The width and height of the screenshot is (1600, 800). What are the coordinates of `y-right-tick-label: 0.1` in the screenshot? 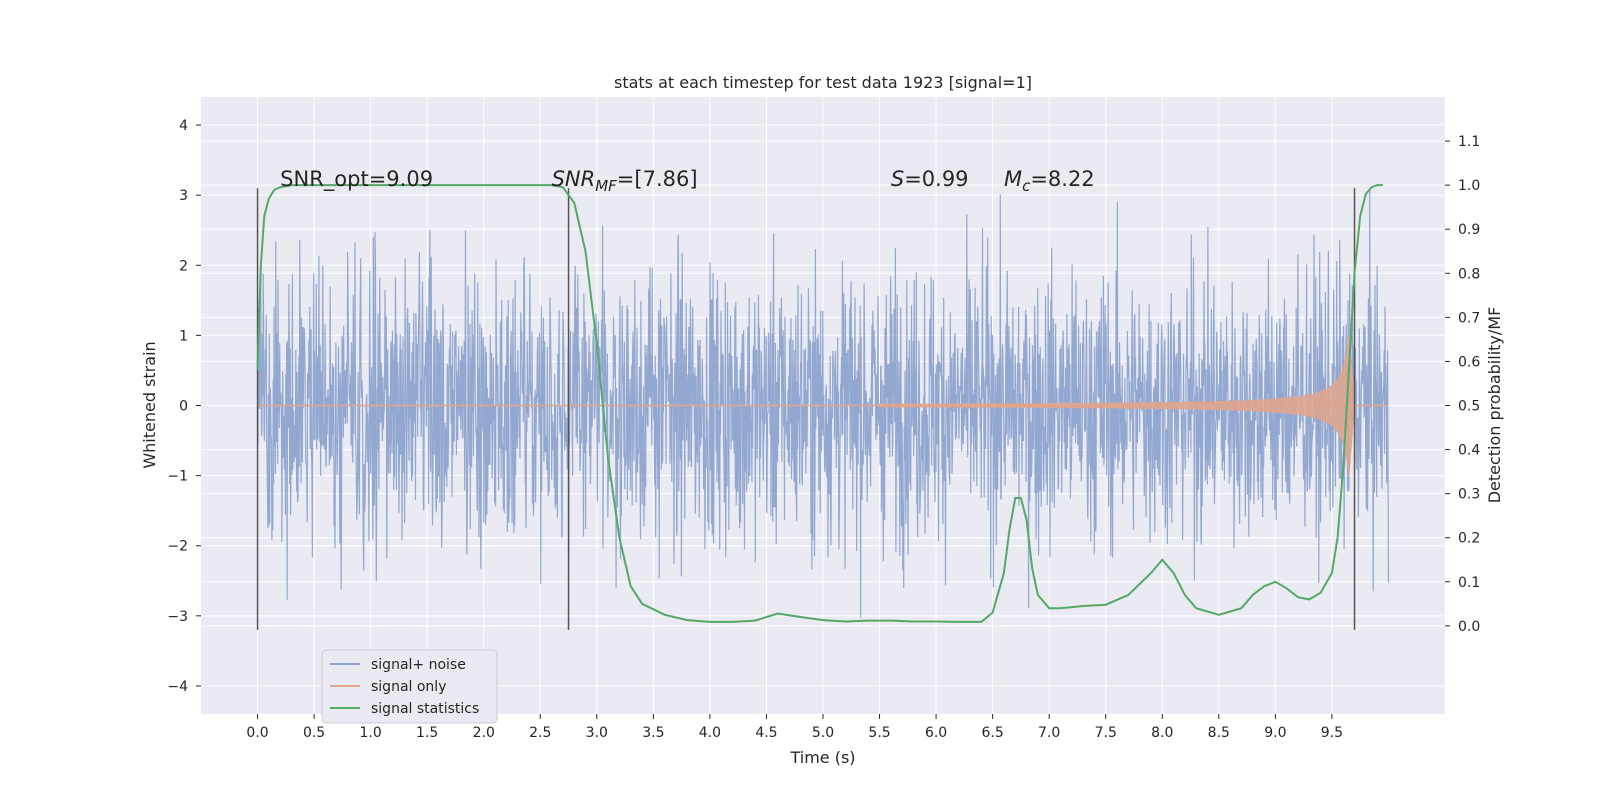 It's located at (1469, 583).